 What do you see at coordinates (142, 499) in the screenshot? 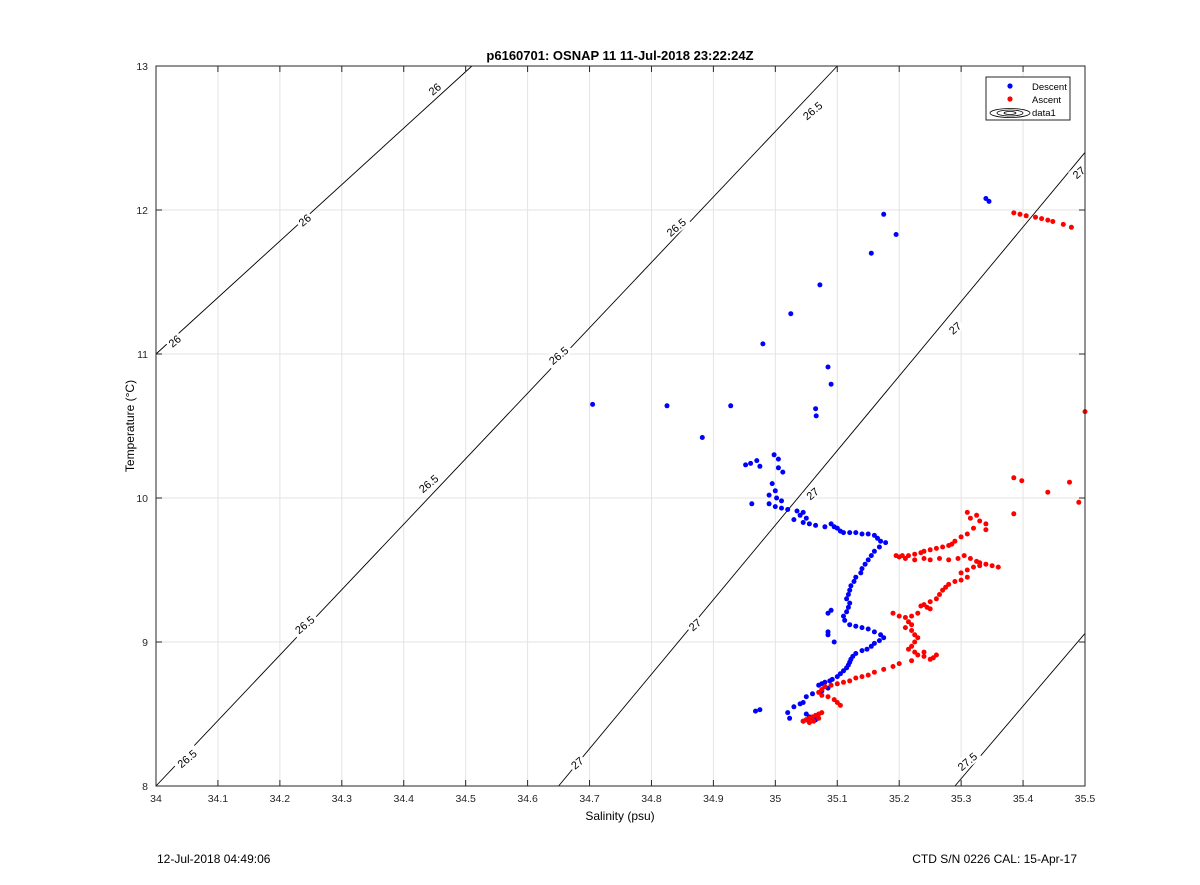
I see `y-tick-label: 10` at bounding box center [142, 499].